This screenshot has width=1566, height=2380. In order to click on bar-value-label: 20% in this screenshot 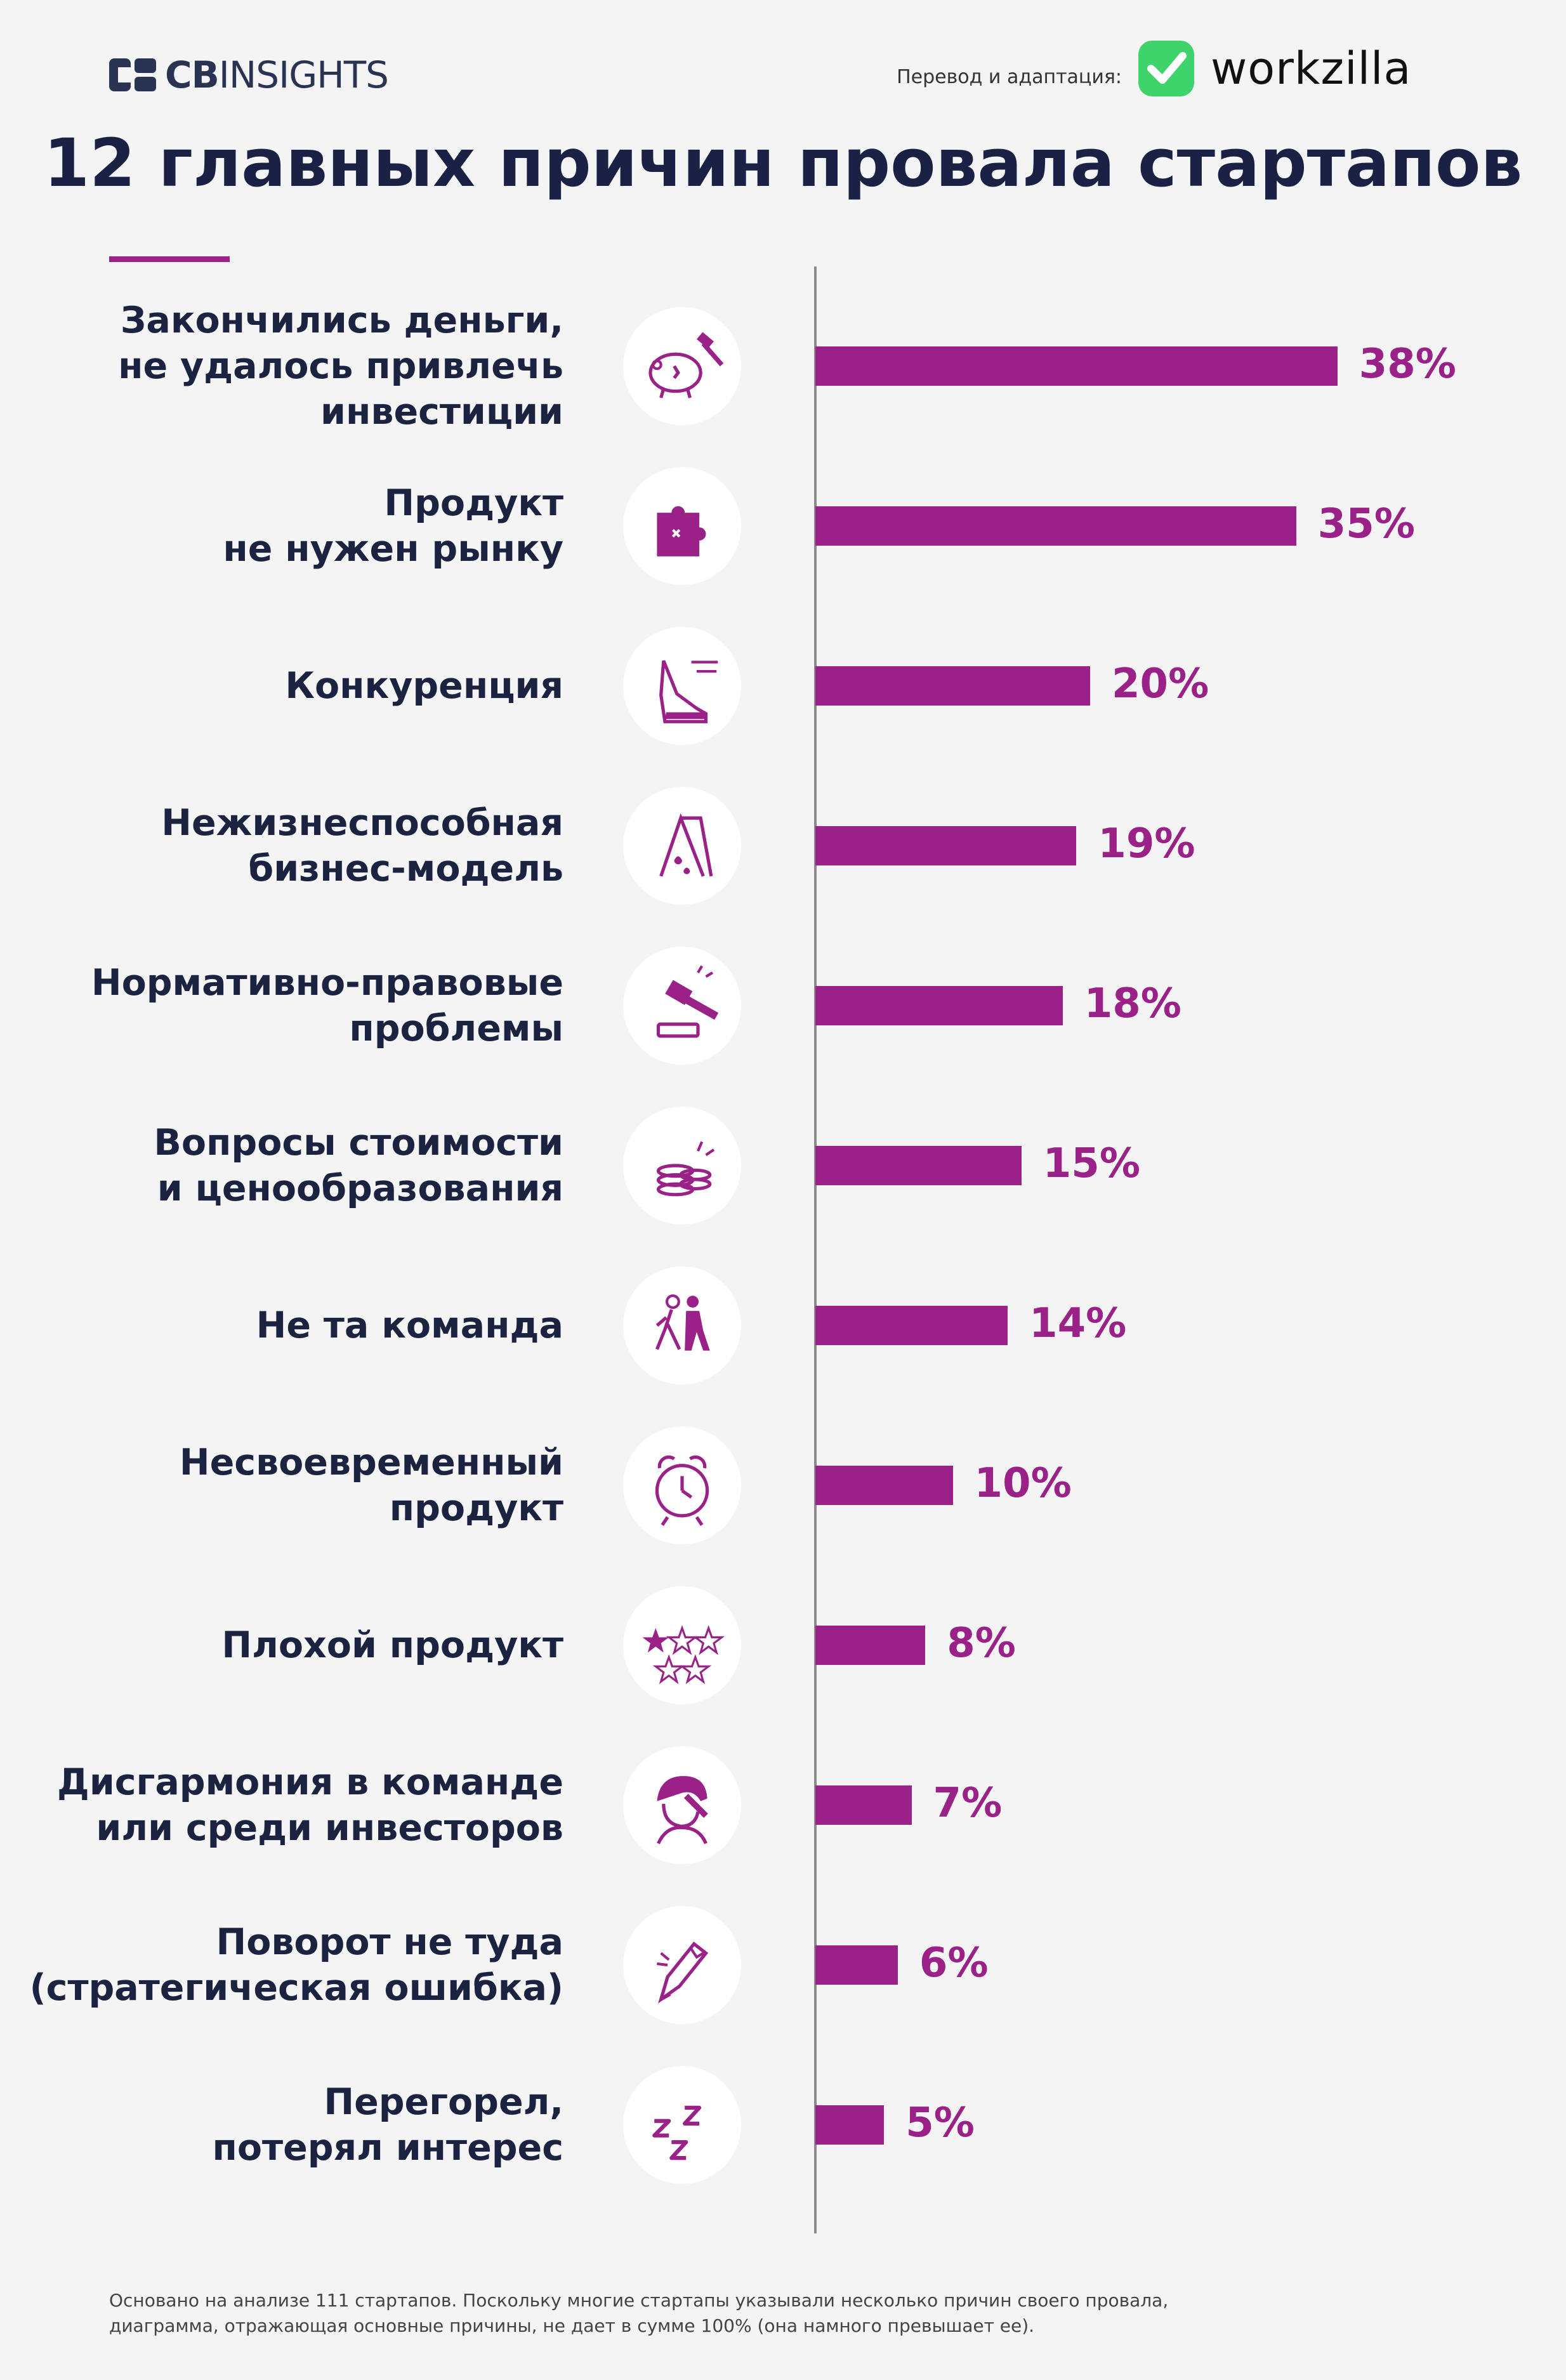, I will do `click(1160, 684)`.